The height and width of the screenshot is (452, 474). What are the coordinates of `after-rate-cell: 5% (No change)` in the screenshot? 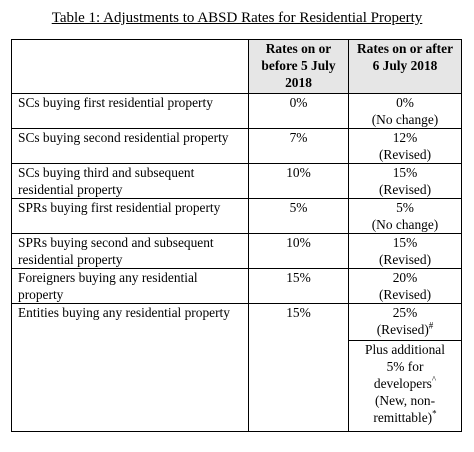 It's located at (405, 216).